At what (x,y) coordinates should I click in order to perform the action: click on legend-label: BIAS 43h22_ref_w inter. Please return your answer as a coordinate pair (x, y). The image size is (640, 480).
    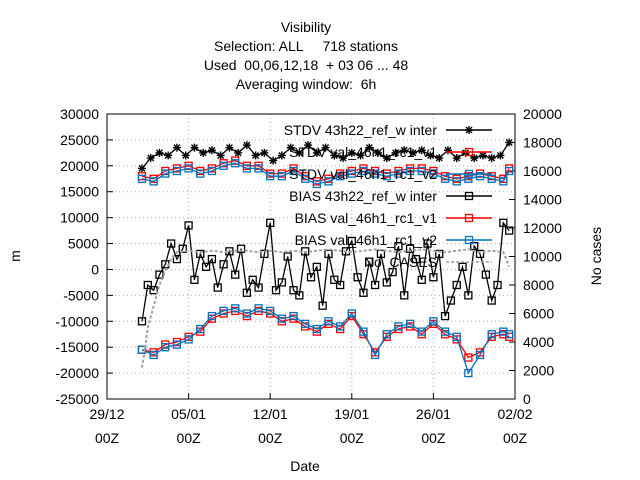
    Looking at the image, I should click on (363, 196).